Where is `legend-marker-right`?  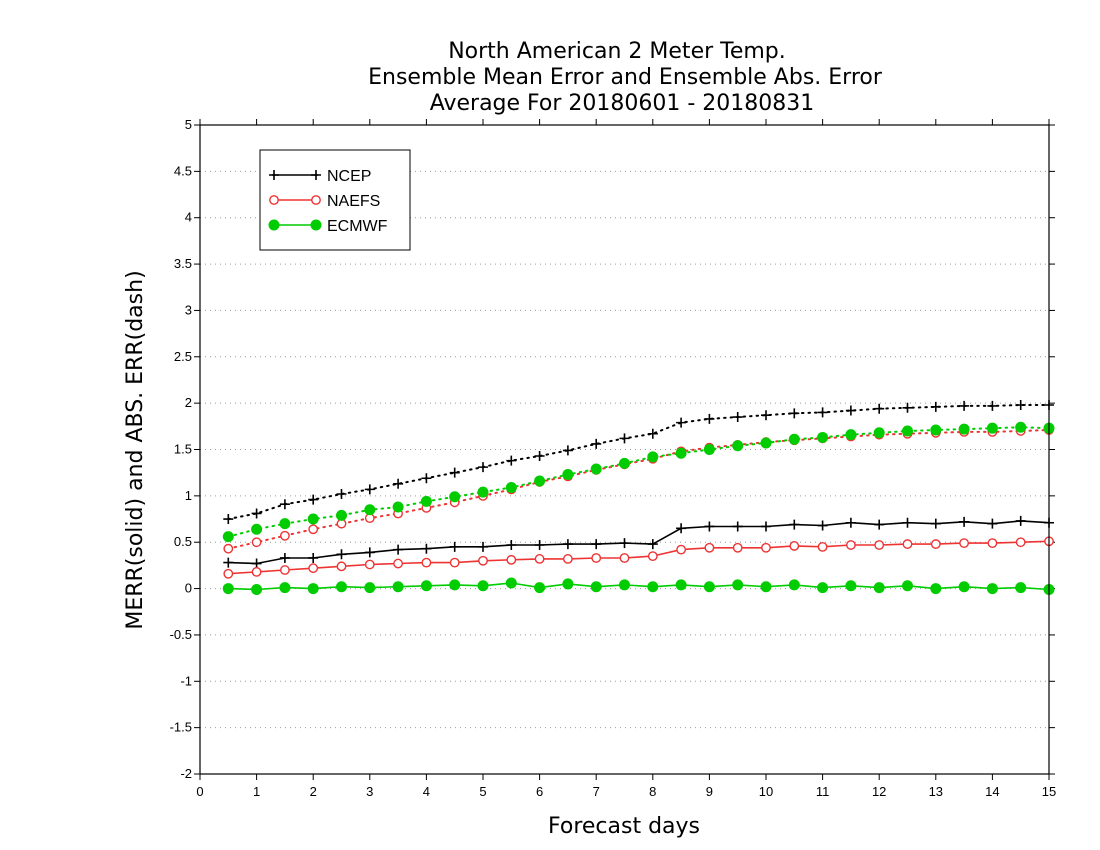
legend-marker-right is located at coordinates (316, 225).